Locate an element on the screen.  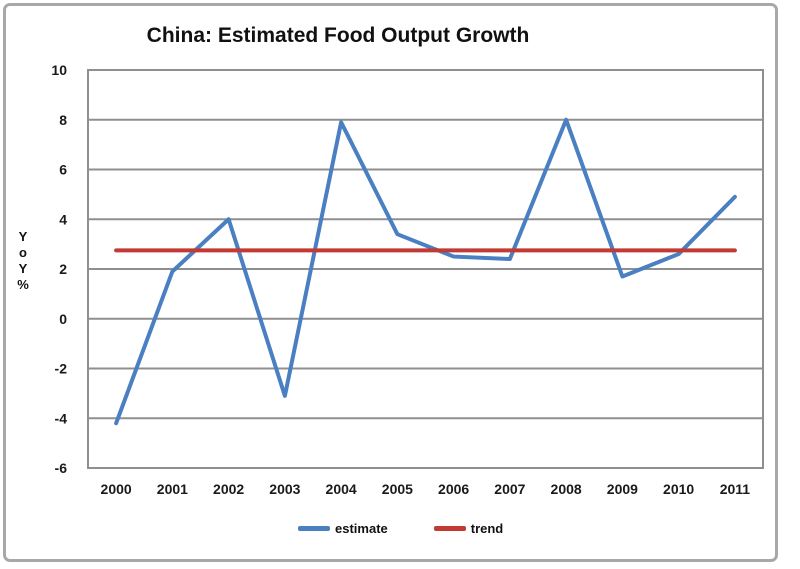
x-axis-tick-label: 2003 is located at coordinates (284, 489).